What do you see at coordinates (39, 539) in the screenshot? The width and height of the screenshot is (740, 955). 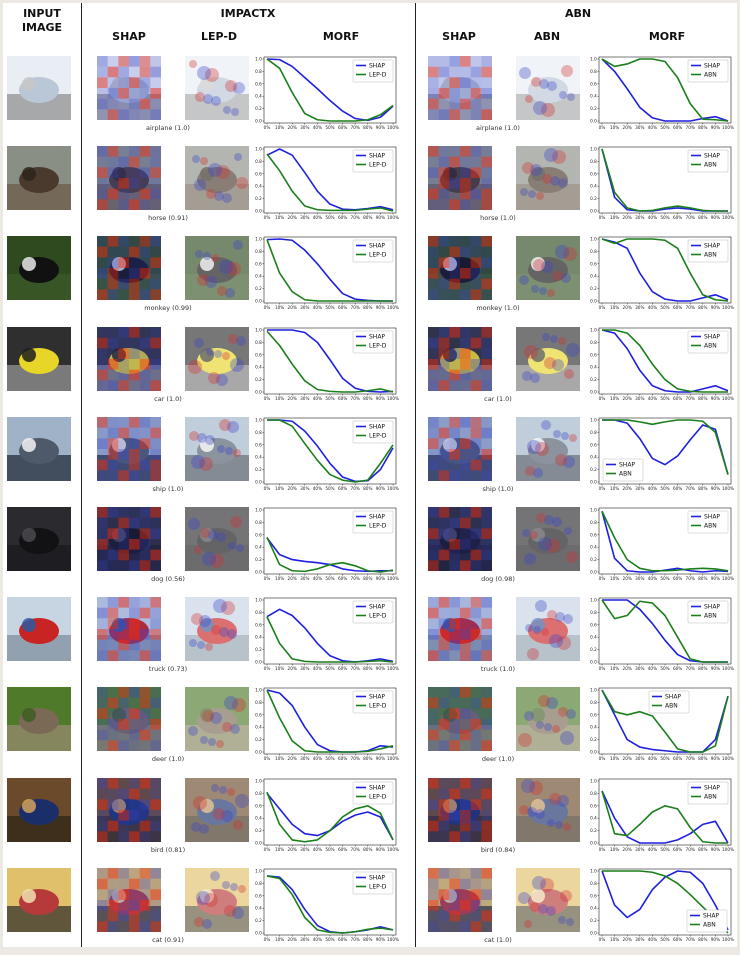 I see `dog-photo` at bounding box center [39, 539].